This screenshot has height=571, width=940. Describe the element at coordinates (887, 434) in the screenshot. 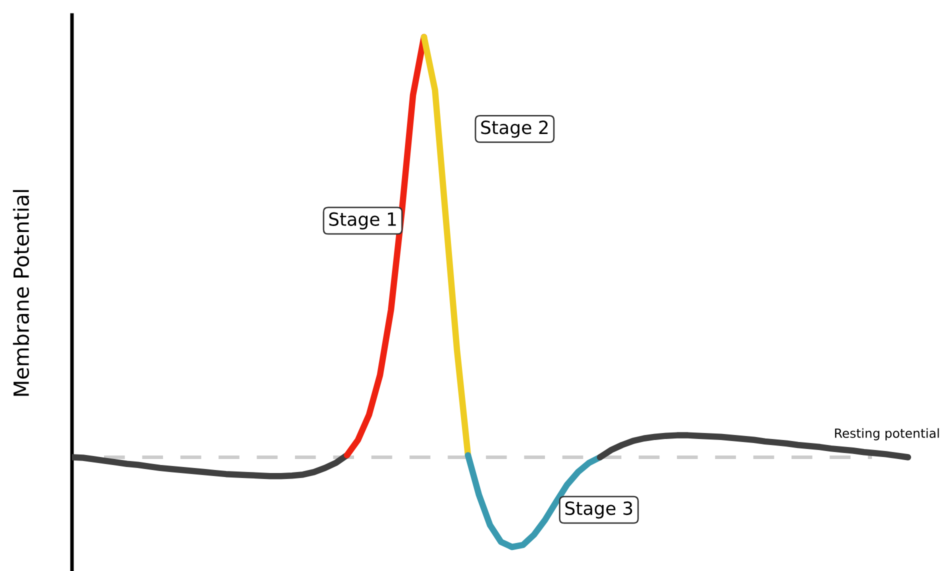

I see `ref-line-label: Resting potential` at that location.